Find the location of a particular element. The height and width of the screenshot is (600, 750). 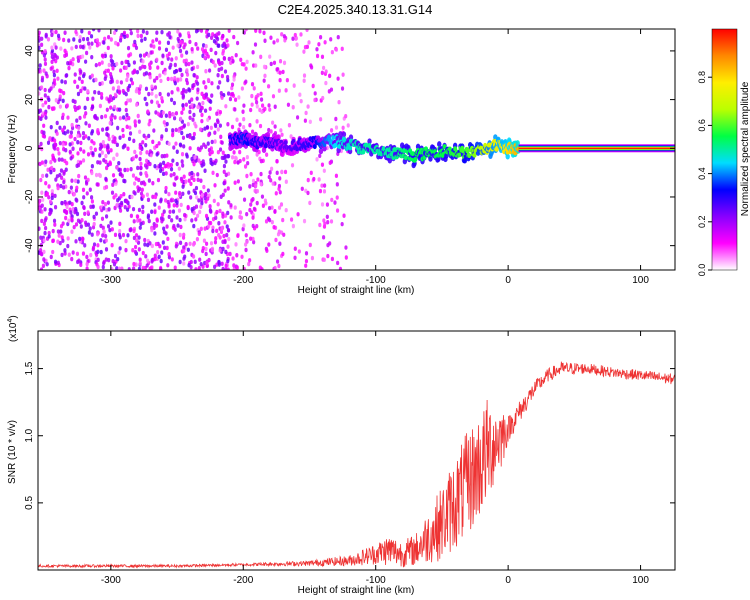

ridge-cell is located at coordinates (405, 158).